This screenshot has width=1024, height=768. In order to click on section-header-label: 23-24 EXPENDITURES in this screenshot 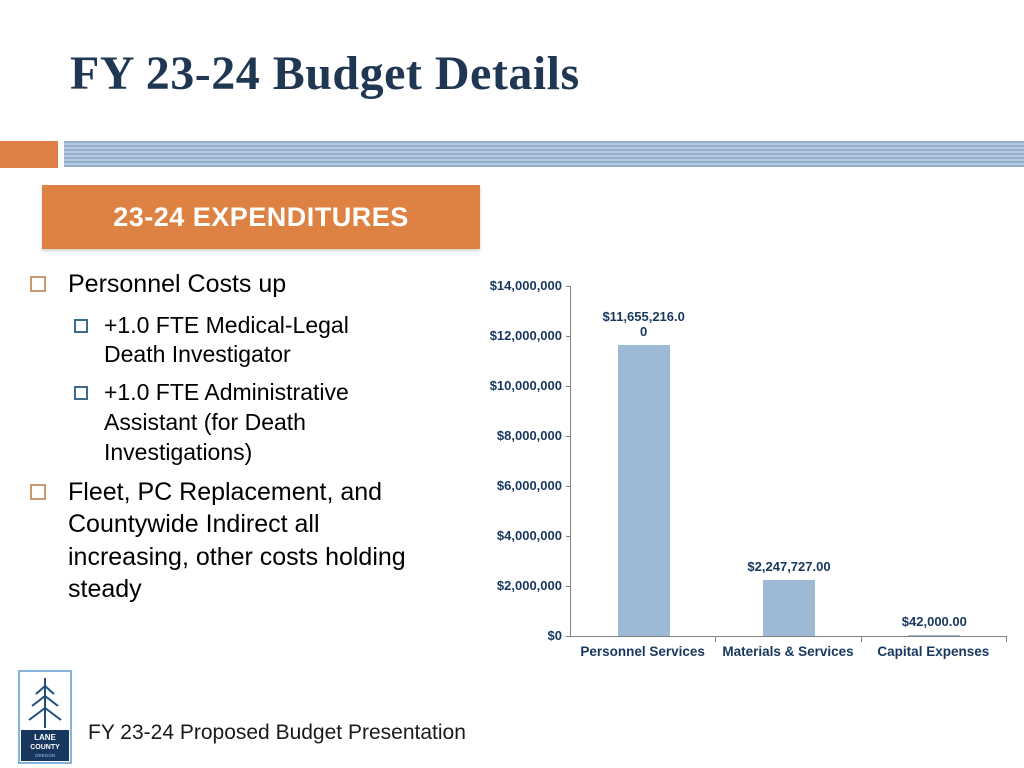, I will do `click(261, 216)`.